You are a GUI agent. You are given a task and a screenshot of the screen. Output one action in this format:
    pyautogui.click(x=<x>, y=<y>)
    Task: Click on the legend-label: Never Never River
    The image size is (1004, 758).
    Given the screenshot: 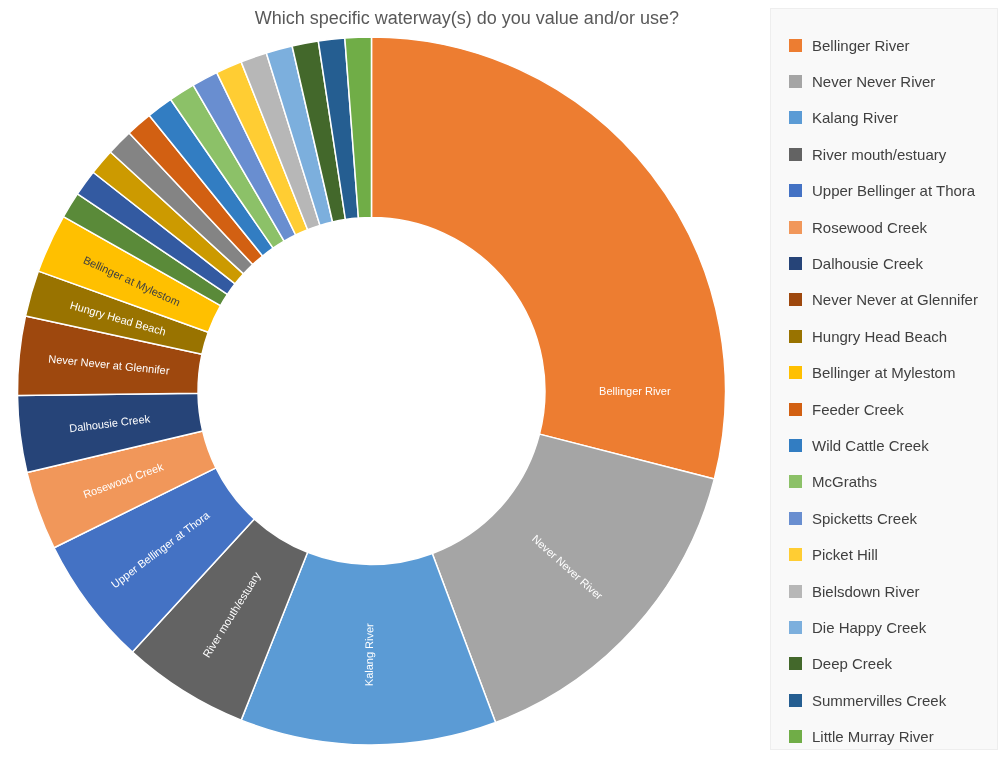 What is the action you would take?
    pyautogui.click(x=874, y=82)
    